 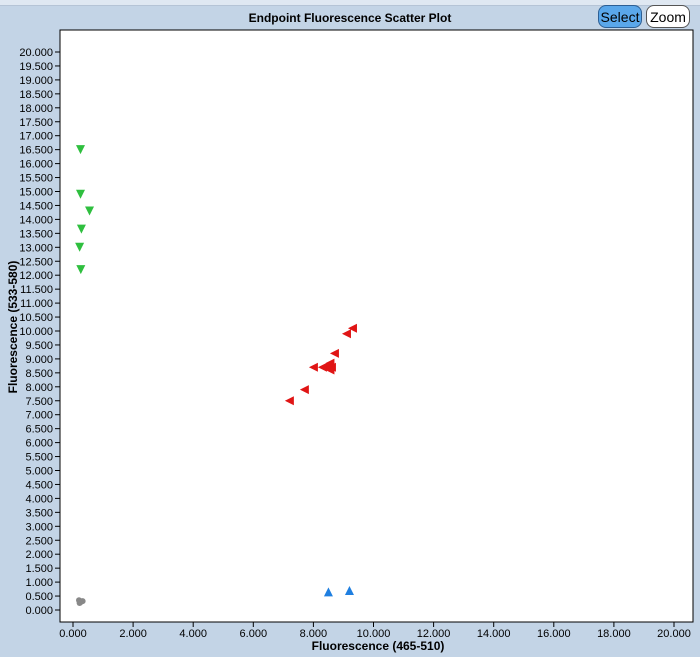 What do you see at coordinates (39, 388) in the screenshot?
I see `y-tick-label: 8.000` at bounding box center [39, 388].